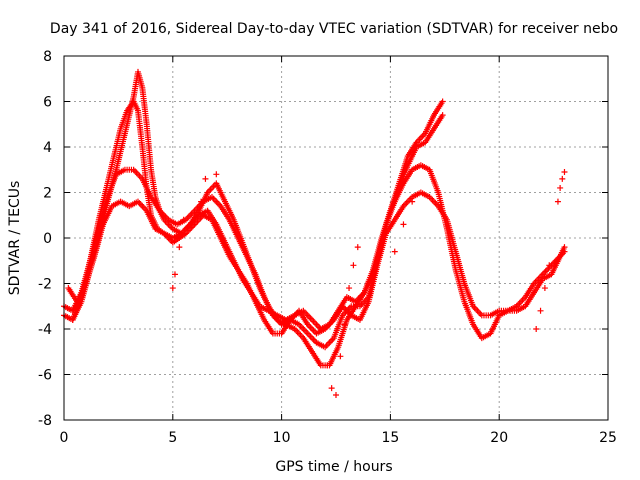  Describe the element at coordinates (172, 438) in the screenshot. I see `x-tick-label: 5` at that location.